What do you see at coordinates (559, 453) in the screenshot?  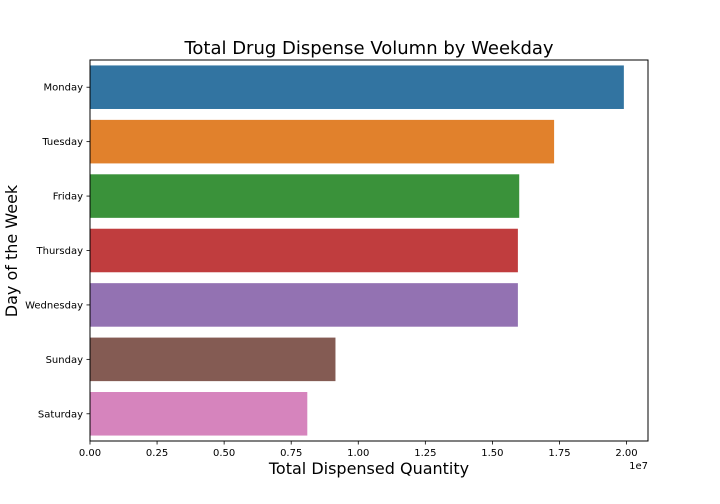 I see `x-tick-label: 1.75` at bounding box center [559, 453].